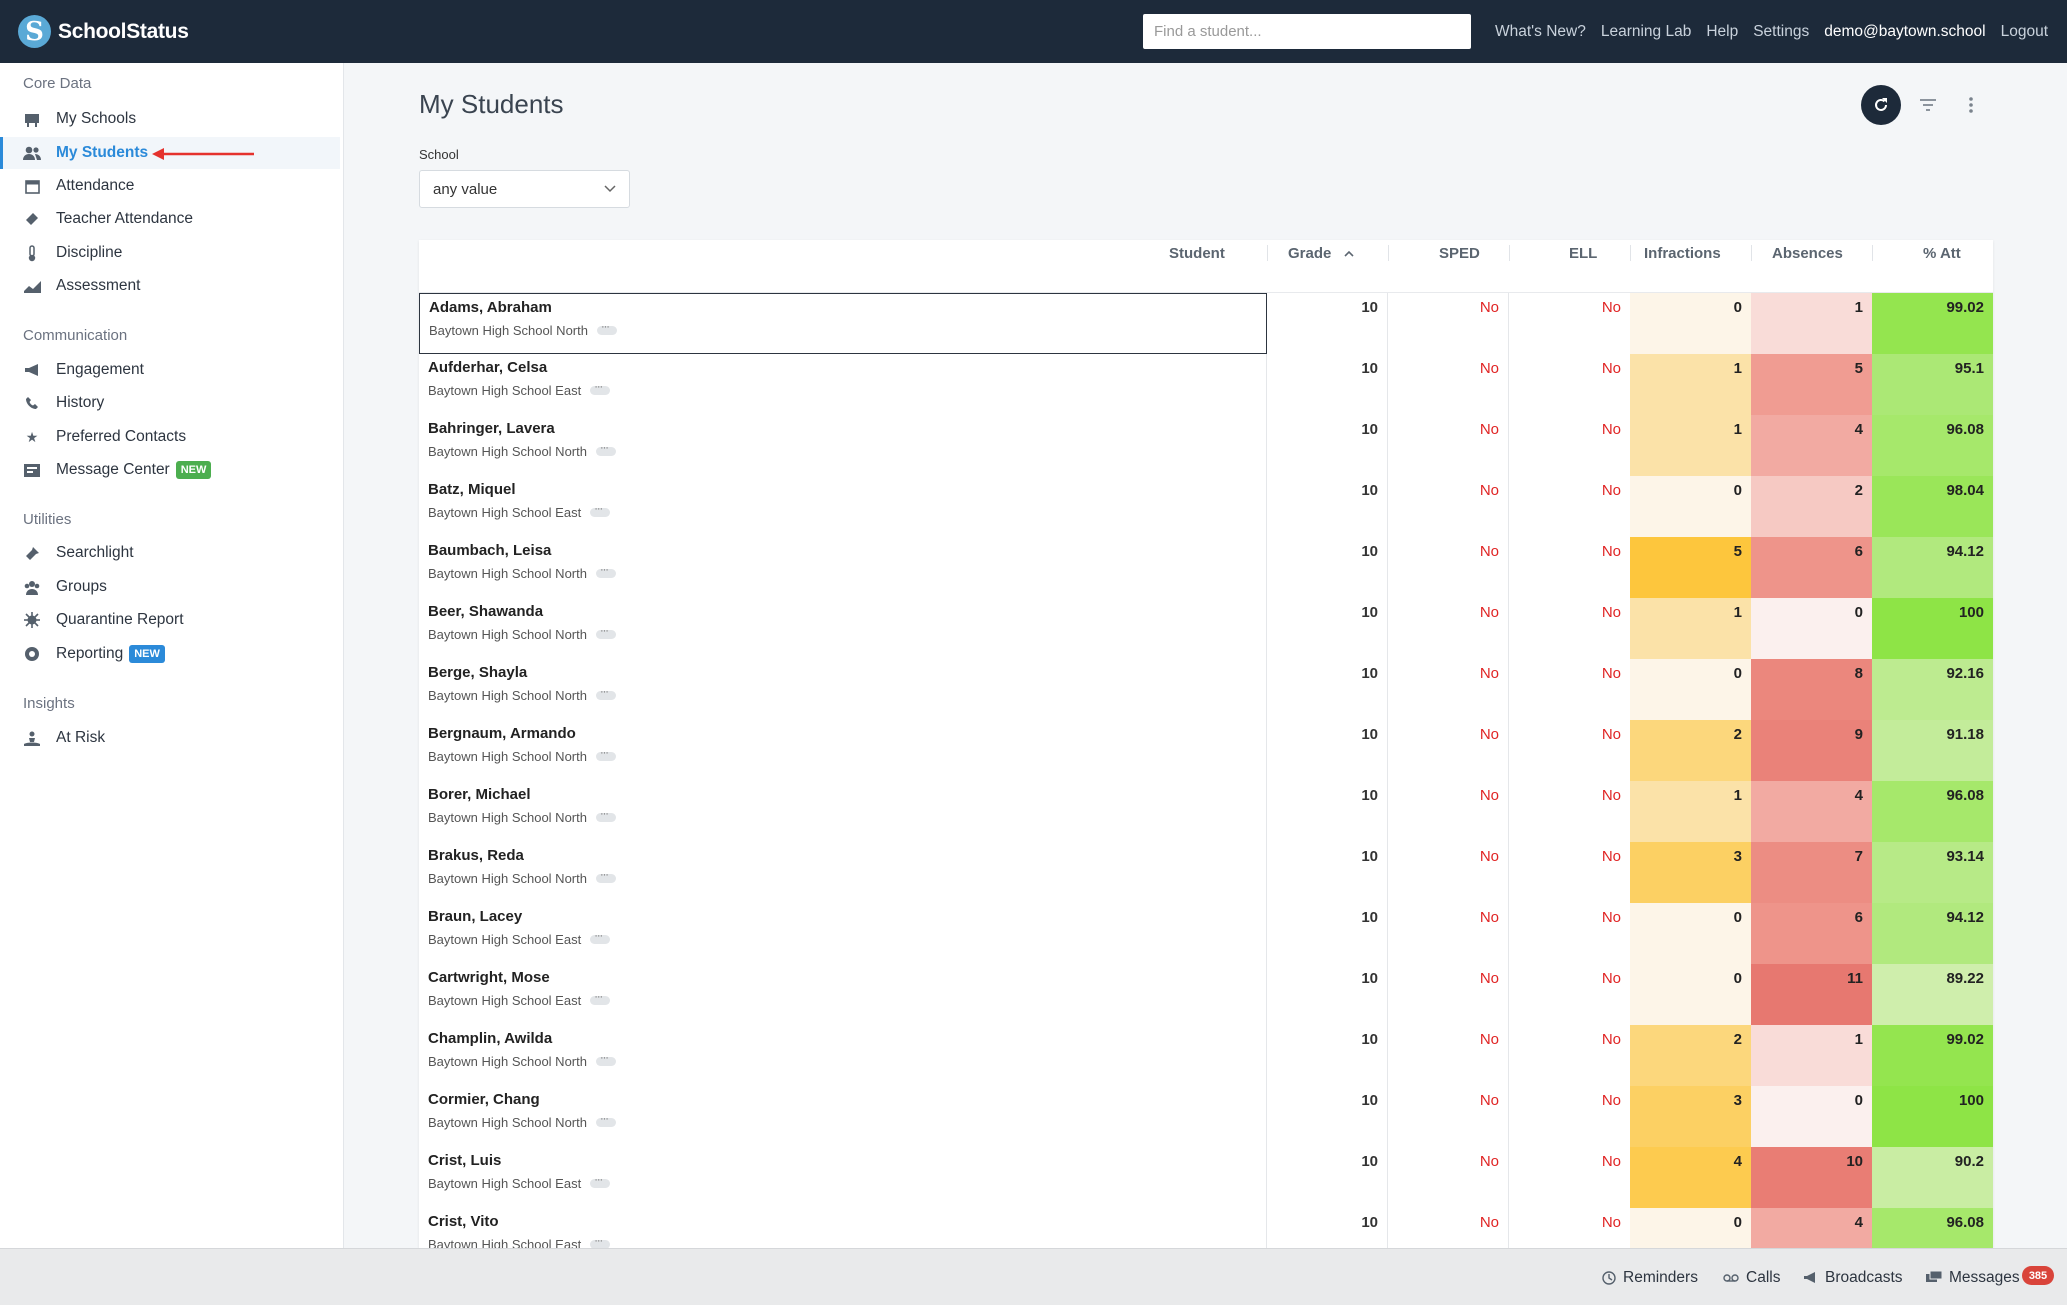  I want to click on student-cell: Cormier, Chang Baytown High School North, so click(843, 1116).